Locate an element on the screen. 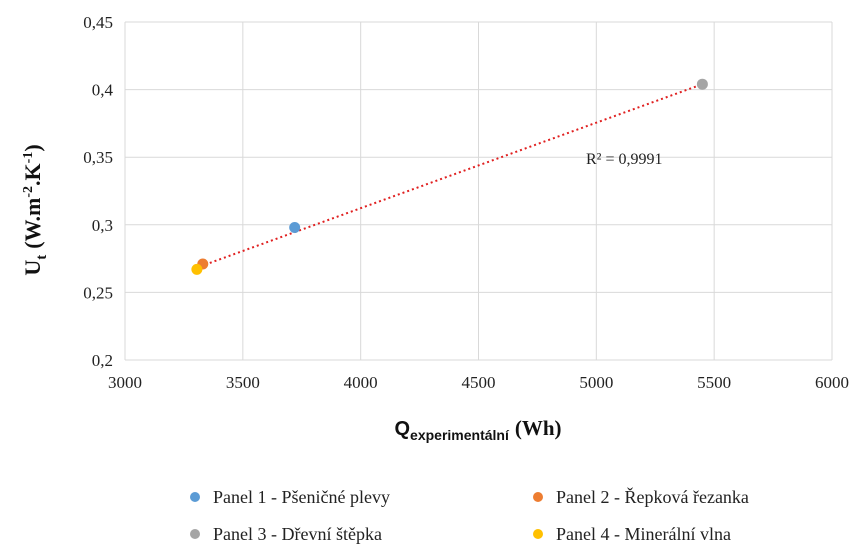  x-tick-label: 4500 is located at coordinates (479, 382).